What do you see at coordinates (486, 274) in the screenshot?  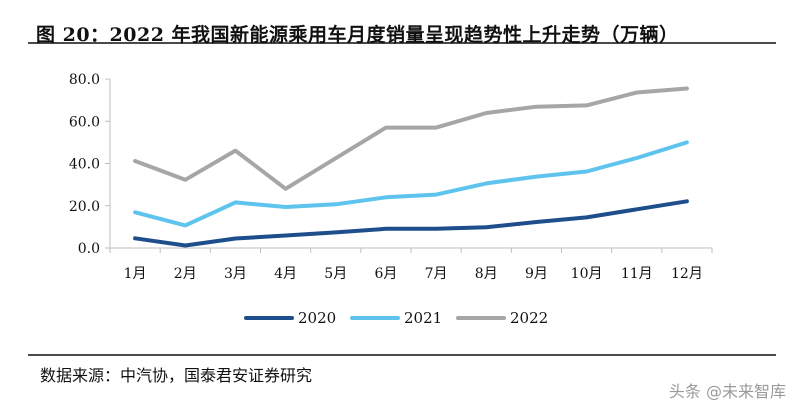 I see `x-tick-label: 8月` at bounding box center [486, 274].